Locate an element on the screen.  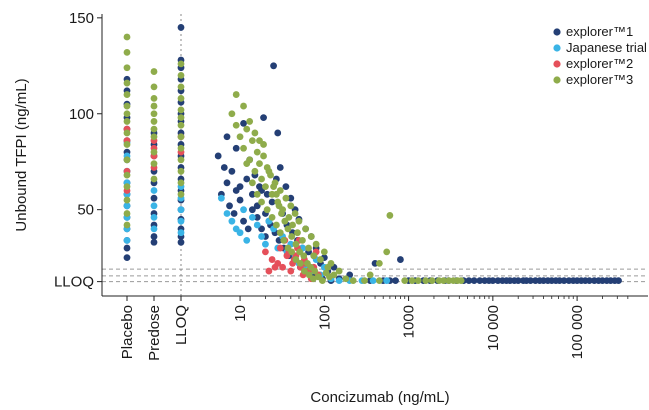
x-tick-label: 10 000 is located at coordinates (493, 328).